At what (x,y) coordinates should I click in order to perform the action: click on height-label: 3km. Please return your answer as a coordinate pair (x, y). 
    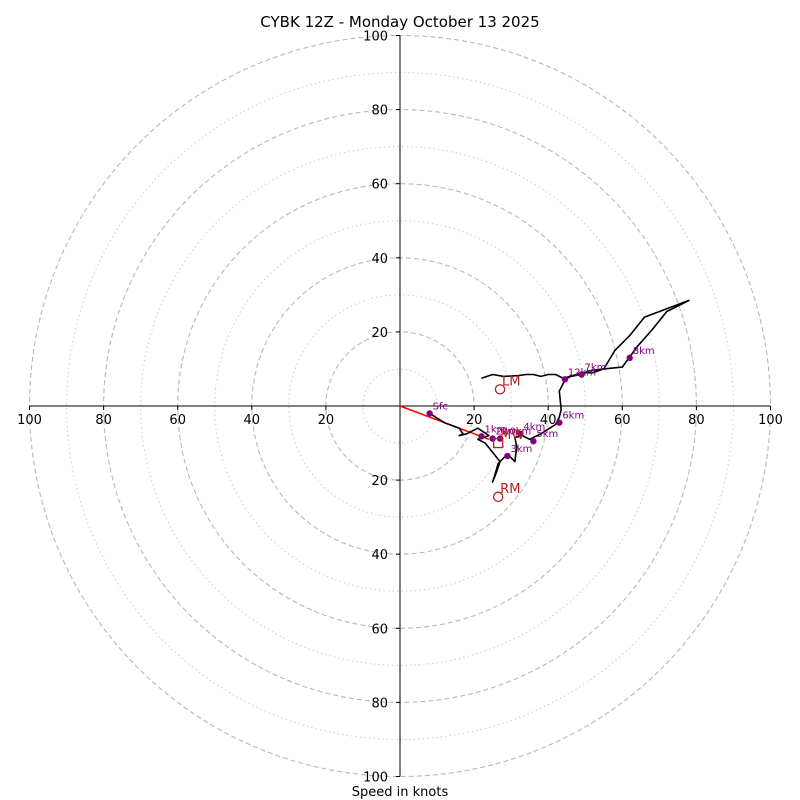
    Looking at the image, I should click on (521, 449).